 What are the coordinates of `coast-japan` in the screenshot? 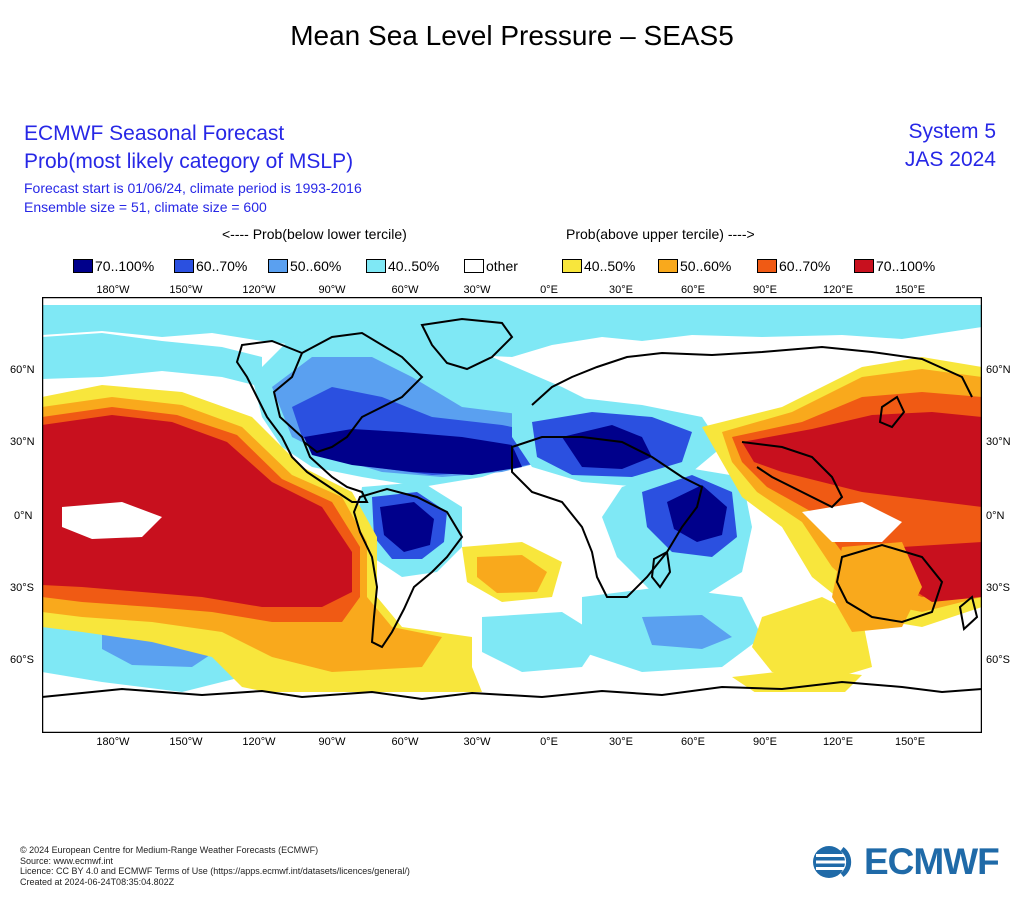 It's located at (892, 412).